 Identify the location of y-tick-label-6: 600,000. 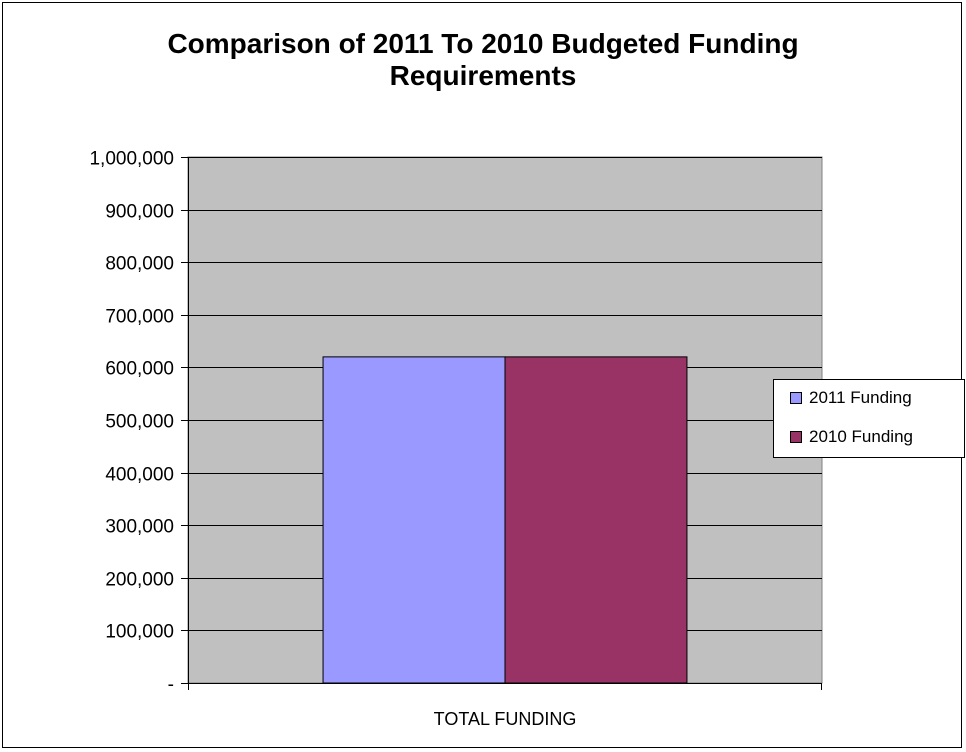
(139, 369).